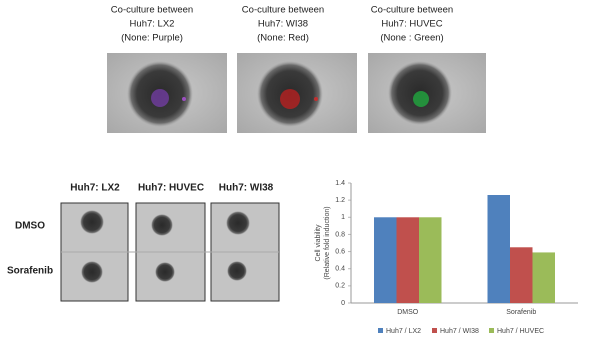 The image size is (593, 345). I want to click on x-tick-label: DMSO, so click(408, 312).